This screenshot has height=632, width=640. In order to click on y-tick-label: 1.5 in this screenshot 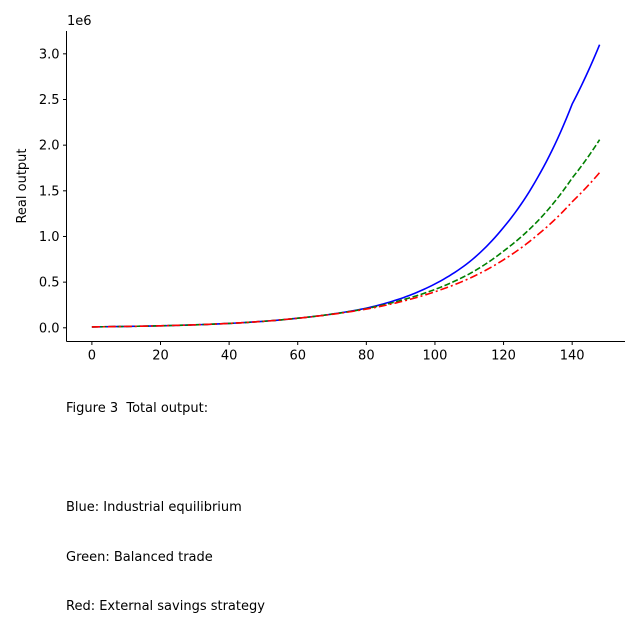, I will do `click(49, 191)`.